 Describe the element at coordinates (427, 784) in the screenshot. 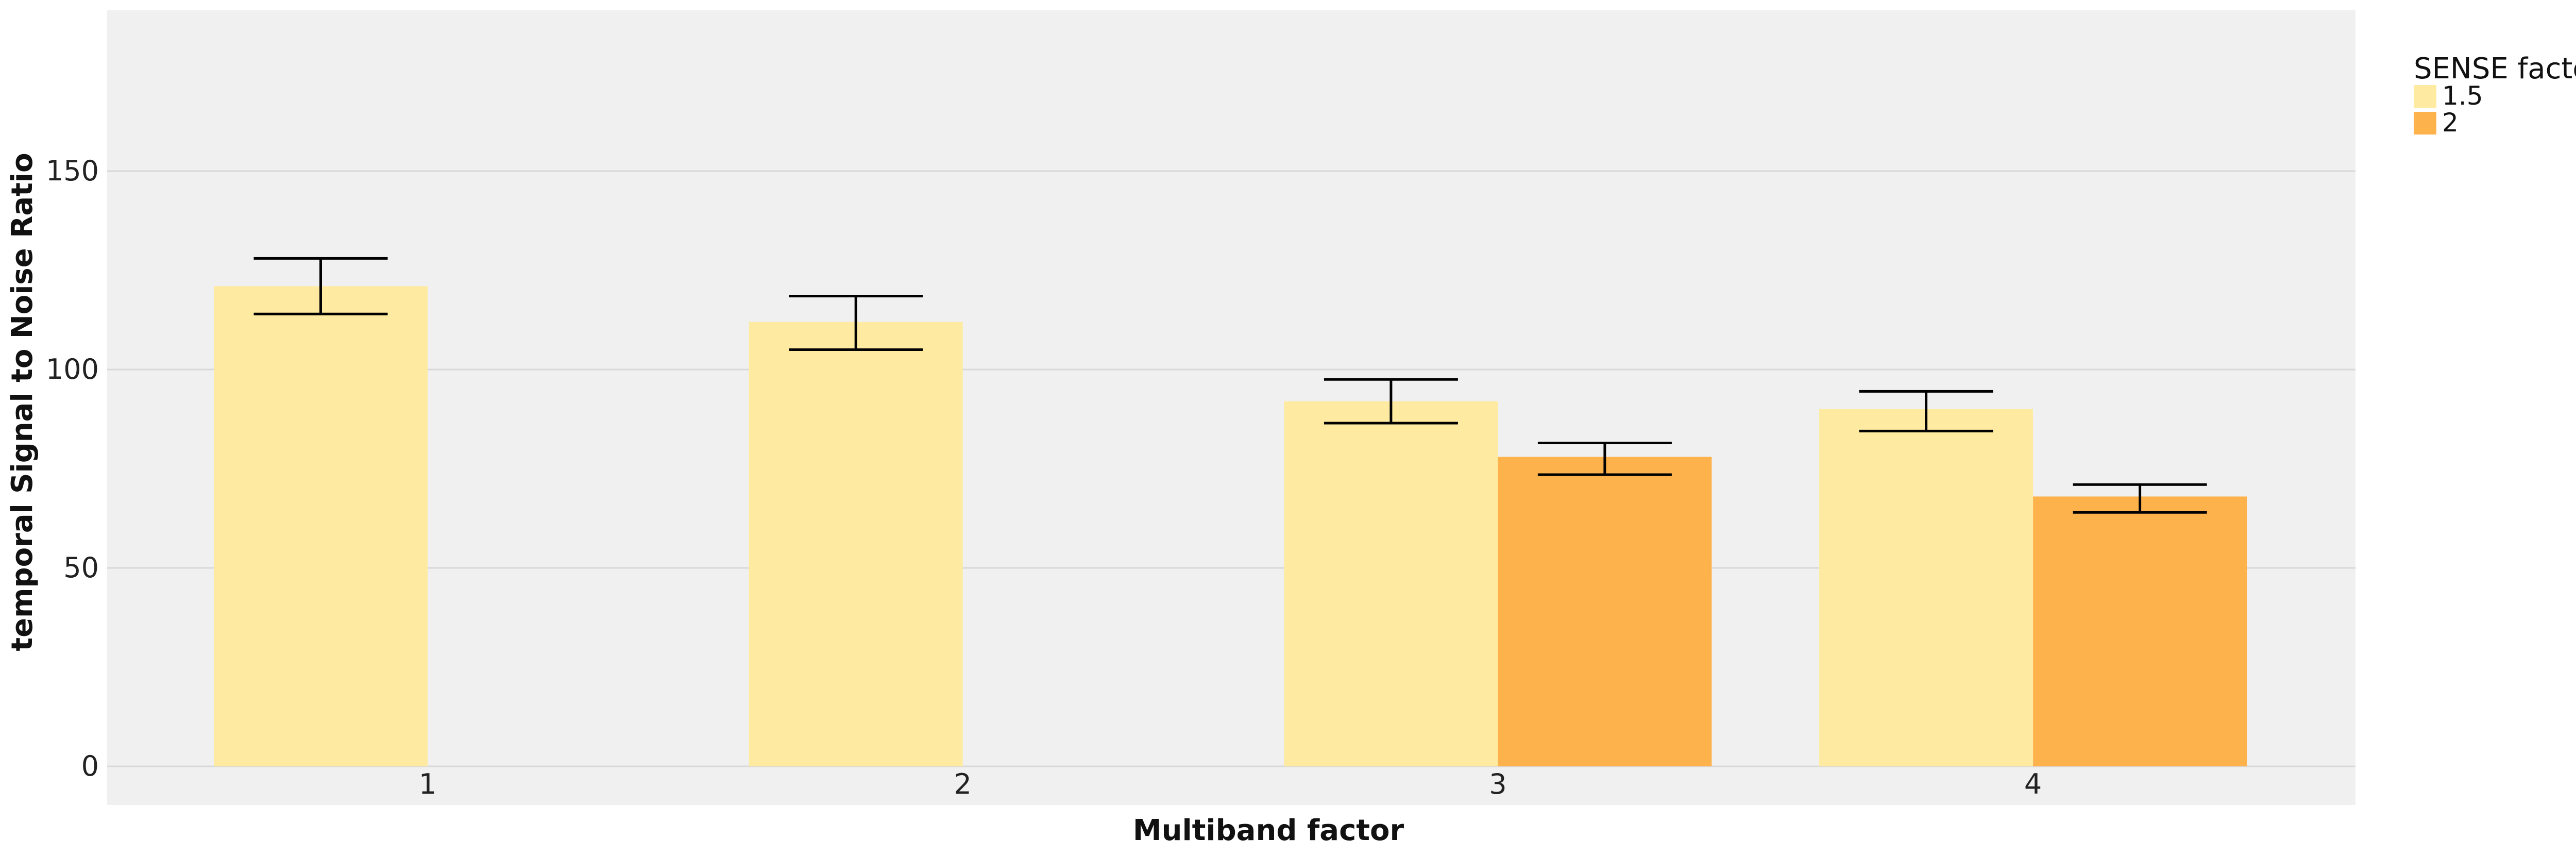

I see `x-tick-label: 1` at that location.